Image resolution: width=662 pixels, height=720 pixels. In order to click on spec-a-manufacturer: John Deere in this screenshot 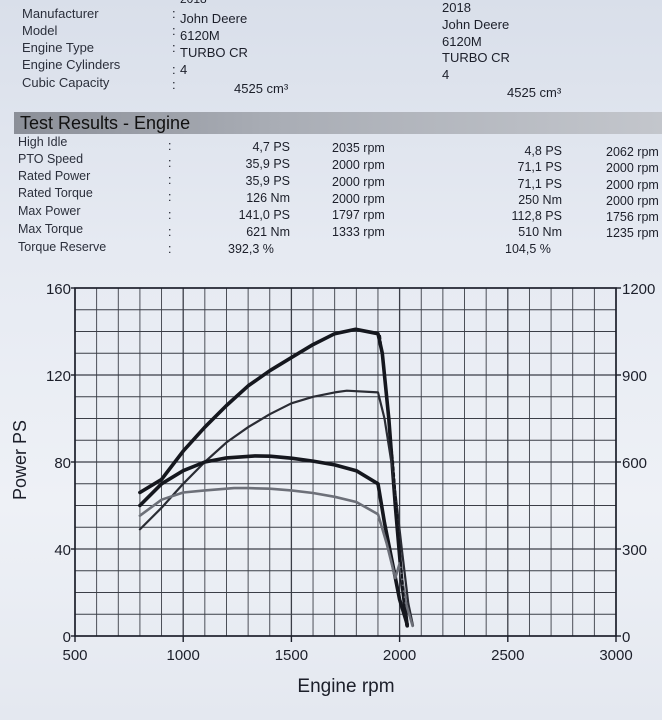, I will do `click(214, 18)`.